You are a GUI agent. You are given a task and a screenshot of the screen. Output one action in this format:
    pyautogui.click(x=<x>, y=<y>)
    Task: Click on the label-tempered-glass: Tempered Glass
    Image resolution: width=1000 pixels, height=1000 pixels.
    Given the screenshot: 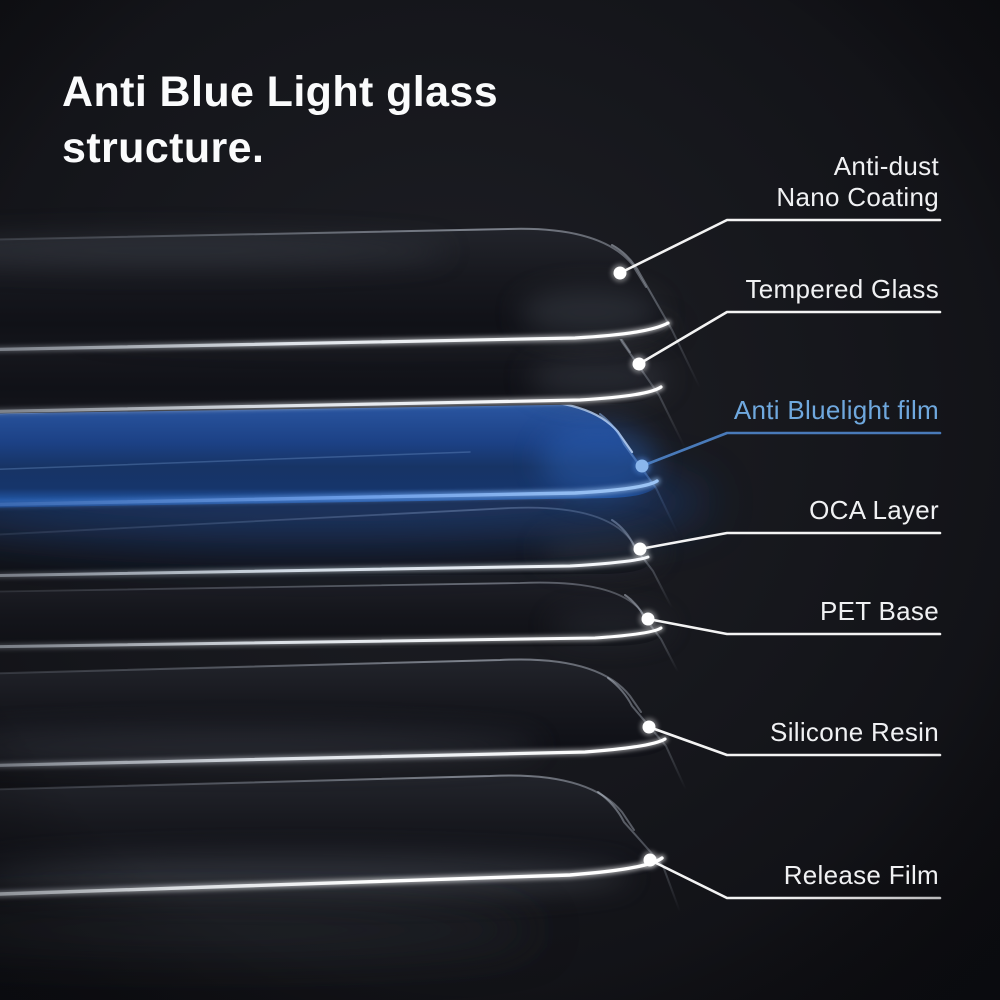 What is the action you would take?
    pyautogui.click(x=843, y=289)
    